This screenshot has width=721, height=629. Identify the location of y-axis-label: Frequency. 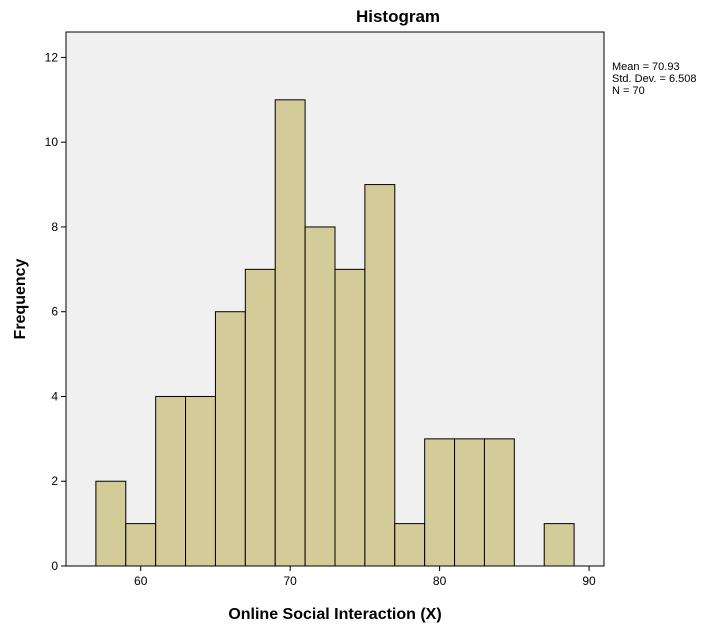
(20, 298).